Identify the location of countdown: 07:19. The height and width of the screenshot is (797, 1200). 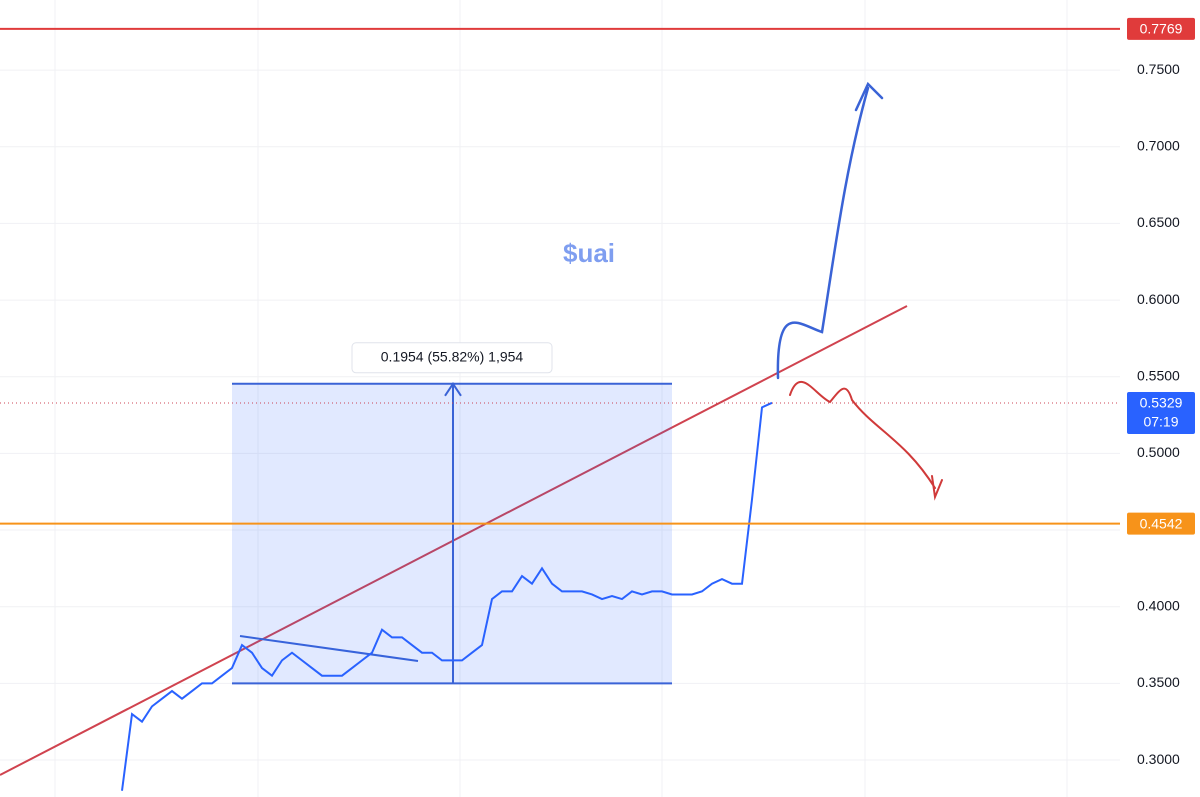
(1160, 422).